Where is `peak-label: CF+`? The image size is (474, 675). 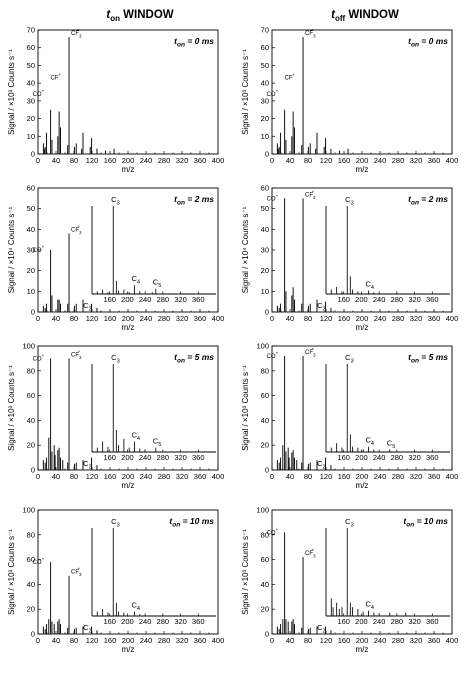 peak-label: CF+ is located at coordinates (290, 77).